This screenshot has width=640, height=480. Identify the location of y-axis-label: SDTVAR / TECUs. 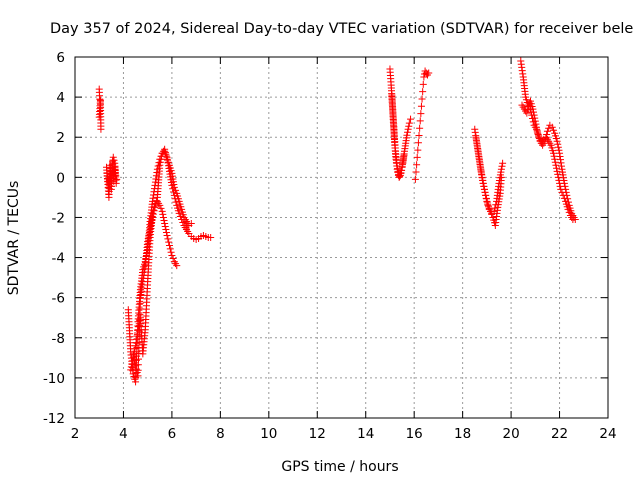
(14, 238).